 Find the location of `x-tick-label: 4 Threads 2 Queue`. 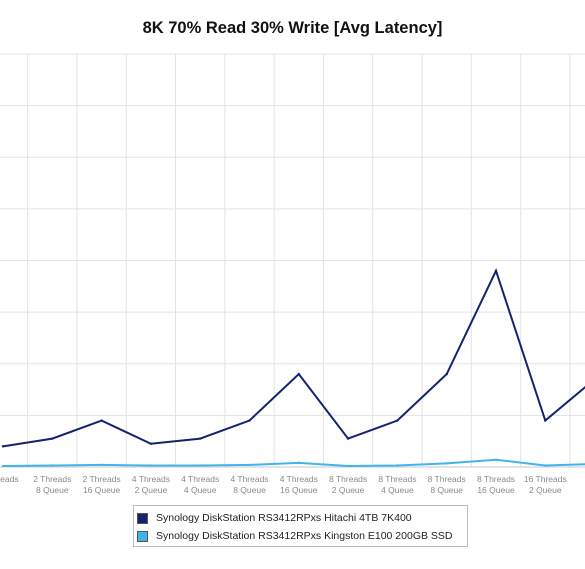

x-tick-label: 4 Threads 2 Queue is located at coordinates (151, 484).